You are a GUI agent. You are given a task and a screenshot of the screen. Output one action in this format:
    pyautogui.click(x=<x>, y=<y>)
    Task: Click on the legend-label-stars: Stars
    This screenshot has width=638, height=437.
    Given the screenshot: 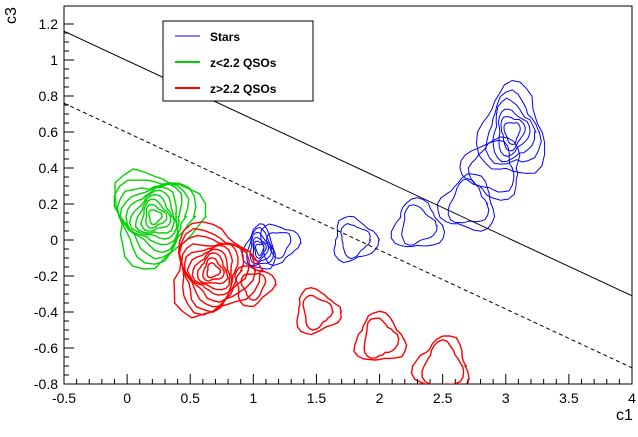 What is the action you would take?
    pyautogui.click(x=225, y=37)
    